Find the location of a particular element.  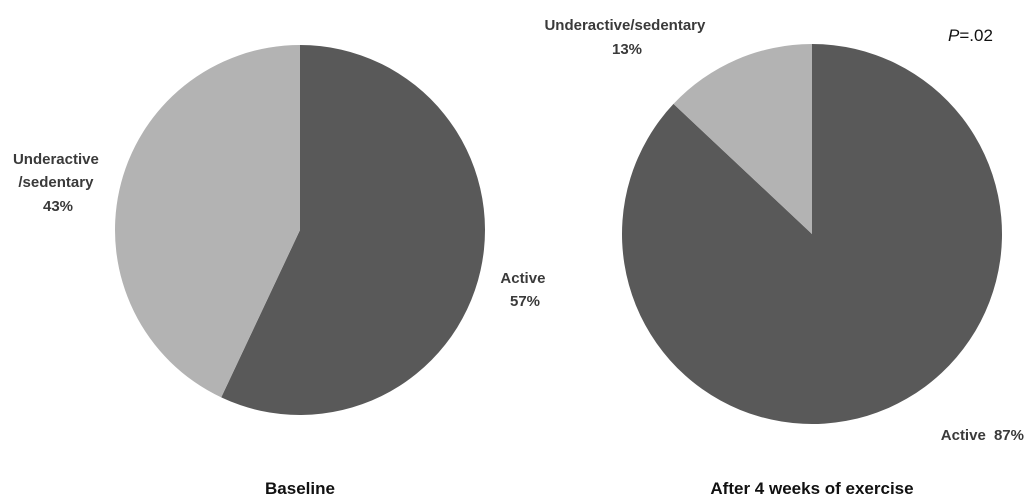

baseline-underactive-slice is located at coordinates (207, 221).